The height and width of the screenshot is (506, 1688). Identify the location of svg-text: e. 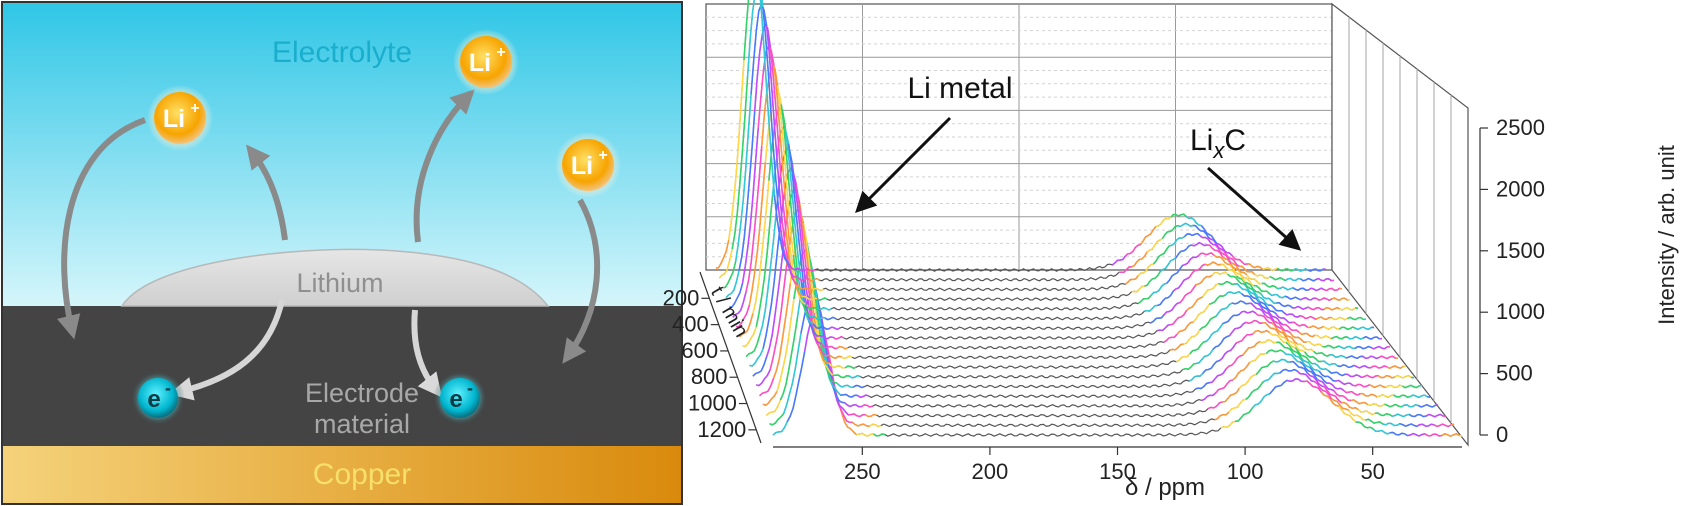
(455, 399).